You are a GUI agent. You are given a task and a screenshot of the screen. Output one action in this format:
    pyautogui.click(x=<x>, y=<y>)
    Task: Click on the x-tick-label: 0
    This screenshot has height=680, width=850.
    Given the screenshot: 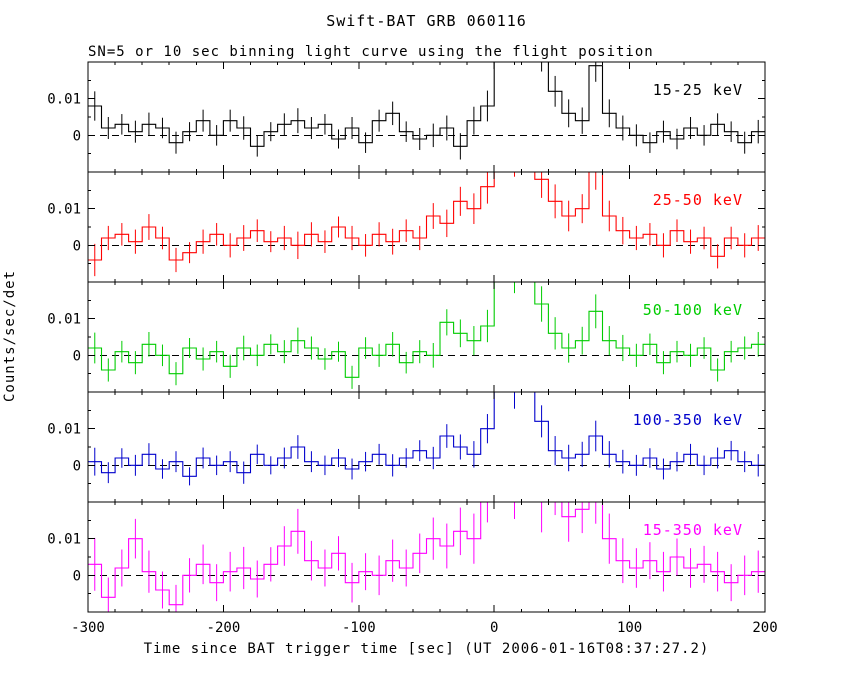 What is the action you would take?
    pyautogui.click(x=494, y=628)
    